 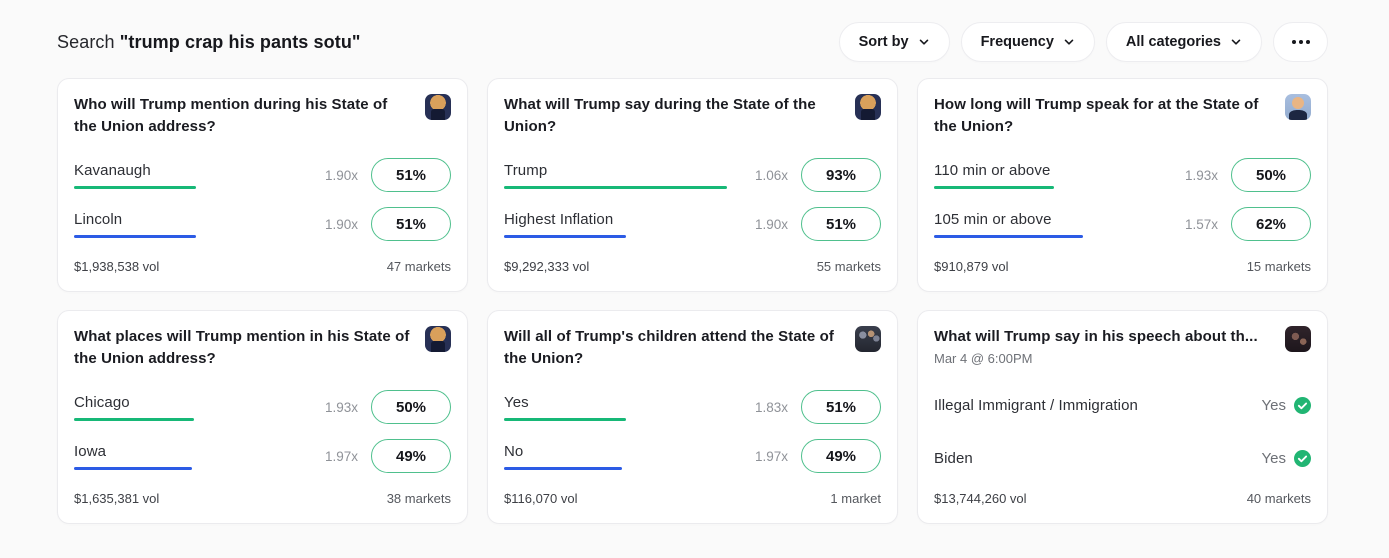 I want to click on outcome-row: 110 min or above 1.93x 50%, so click(x=1122, y=175).